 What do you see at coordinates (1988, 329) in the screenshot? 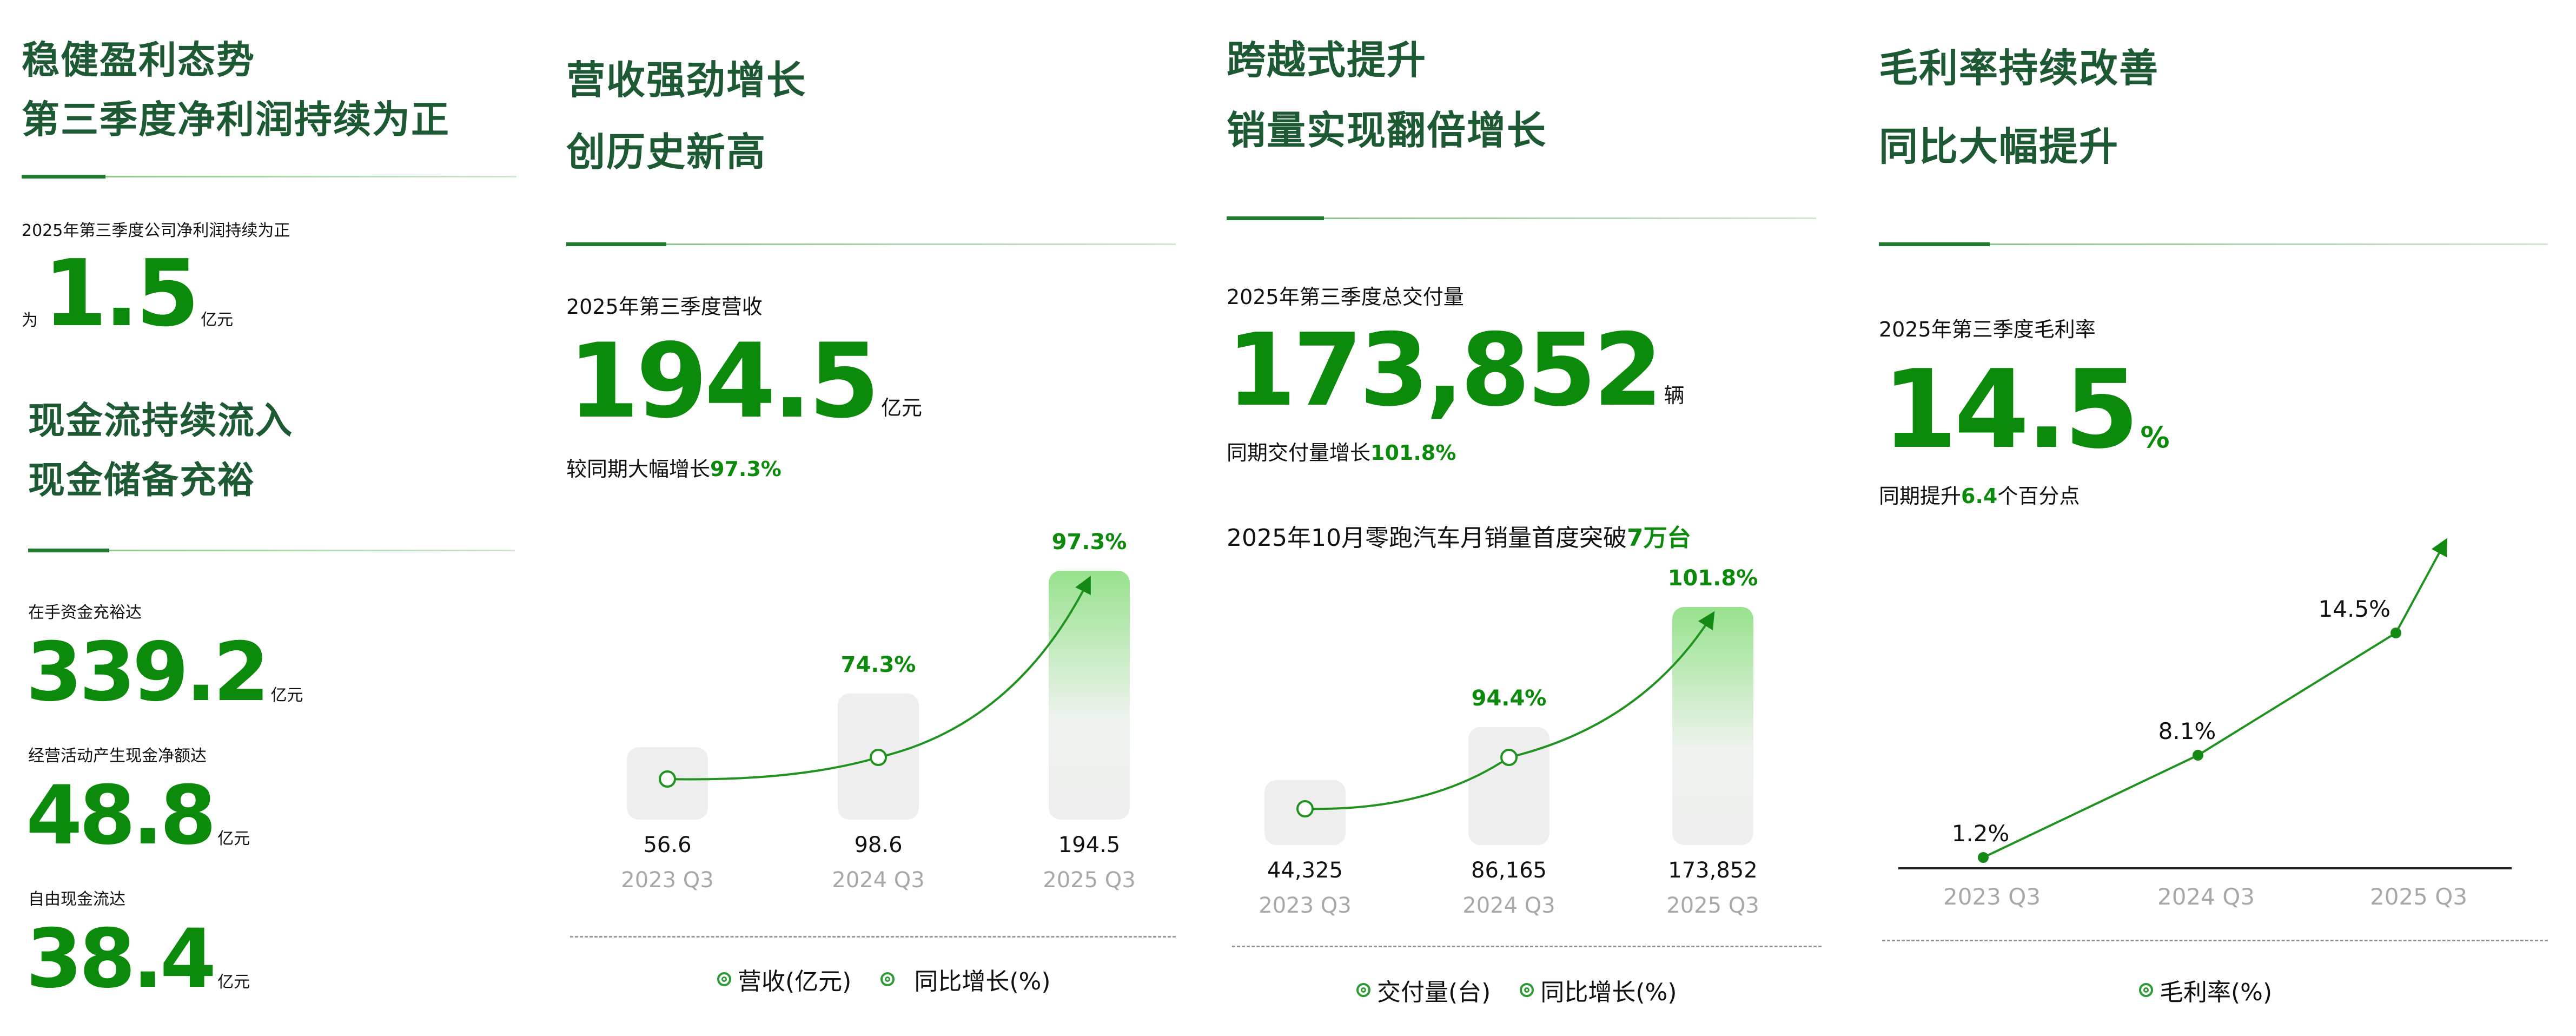
I see `margin-label: 2025年第三季度毛利率` at bounding box center [1988, 329].